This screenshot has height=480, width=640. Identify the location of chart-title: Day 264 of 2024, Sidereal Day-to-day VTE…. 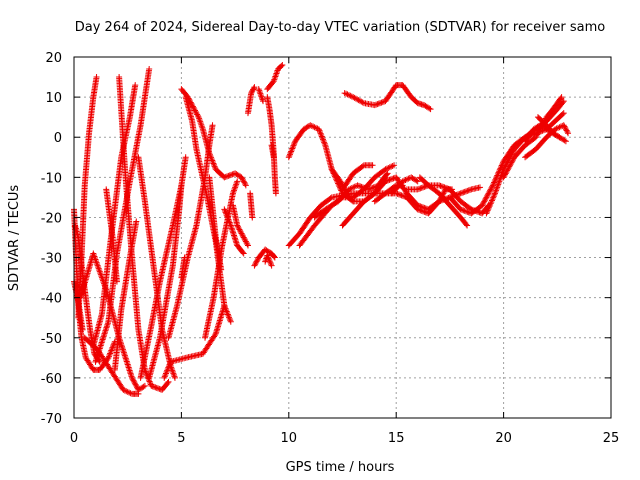
(340, 27).